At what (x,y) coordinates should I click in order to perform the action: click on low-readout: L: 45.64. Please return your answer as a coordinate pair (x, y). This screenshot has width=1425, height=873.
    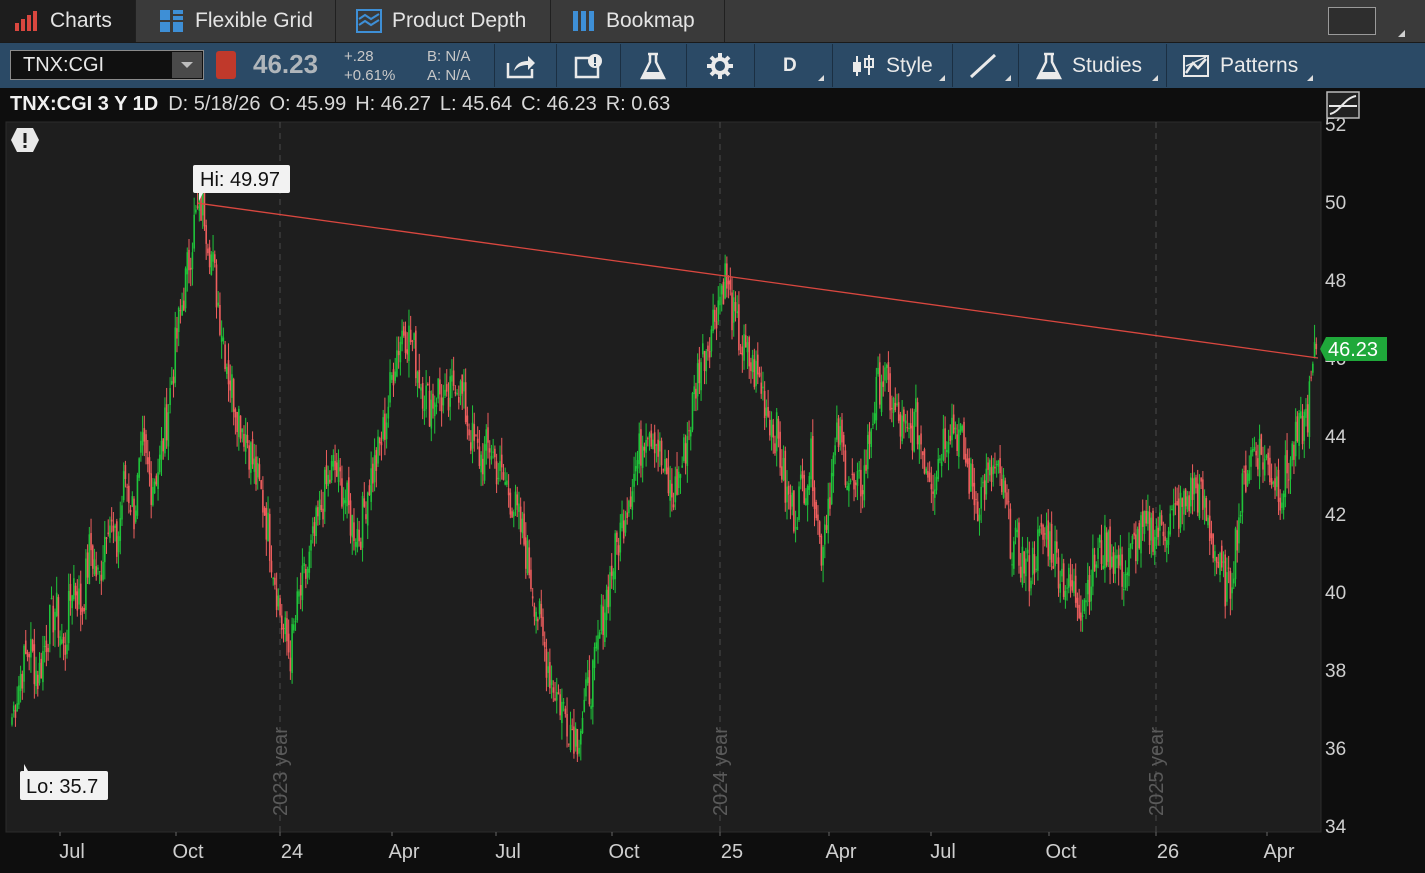
    Looking at the image, I should click on (476, 103).